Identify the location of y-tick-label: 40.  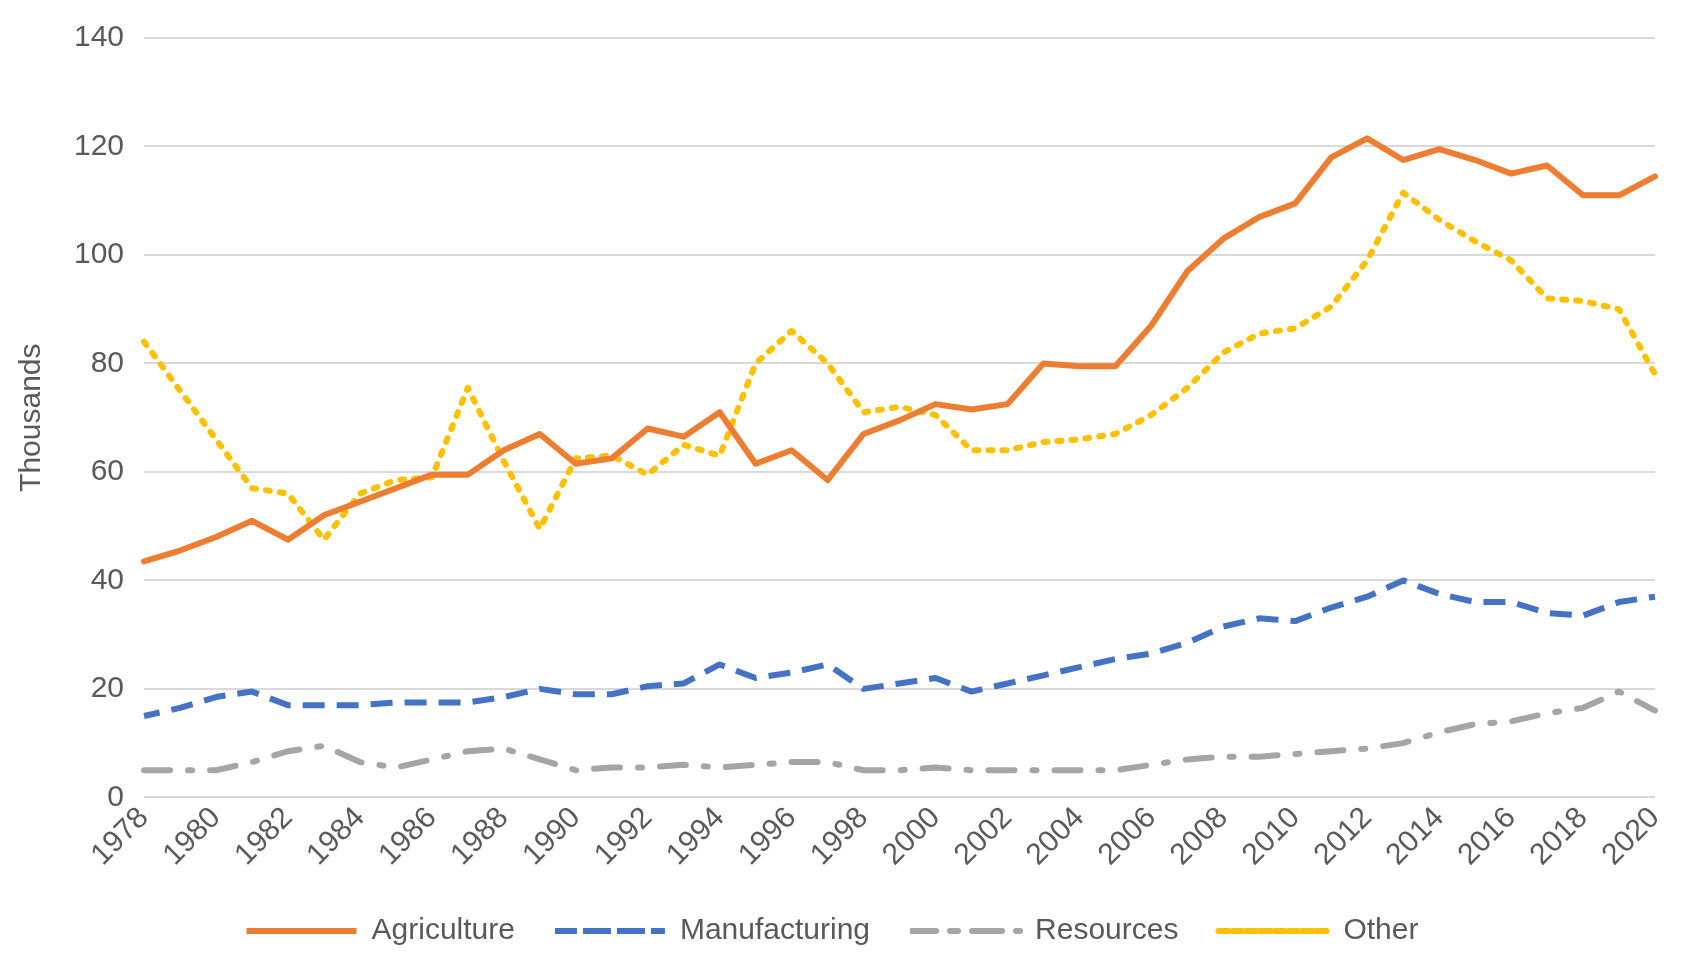
(107, 578).